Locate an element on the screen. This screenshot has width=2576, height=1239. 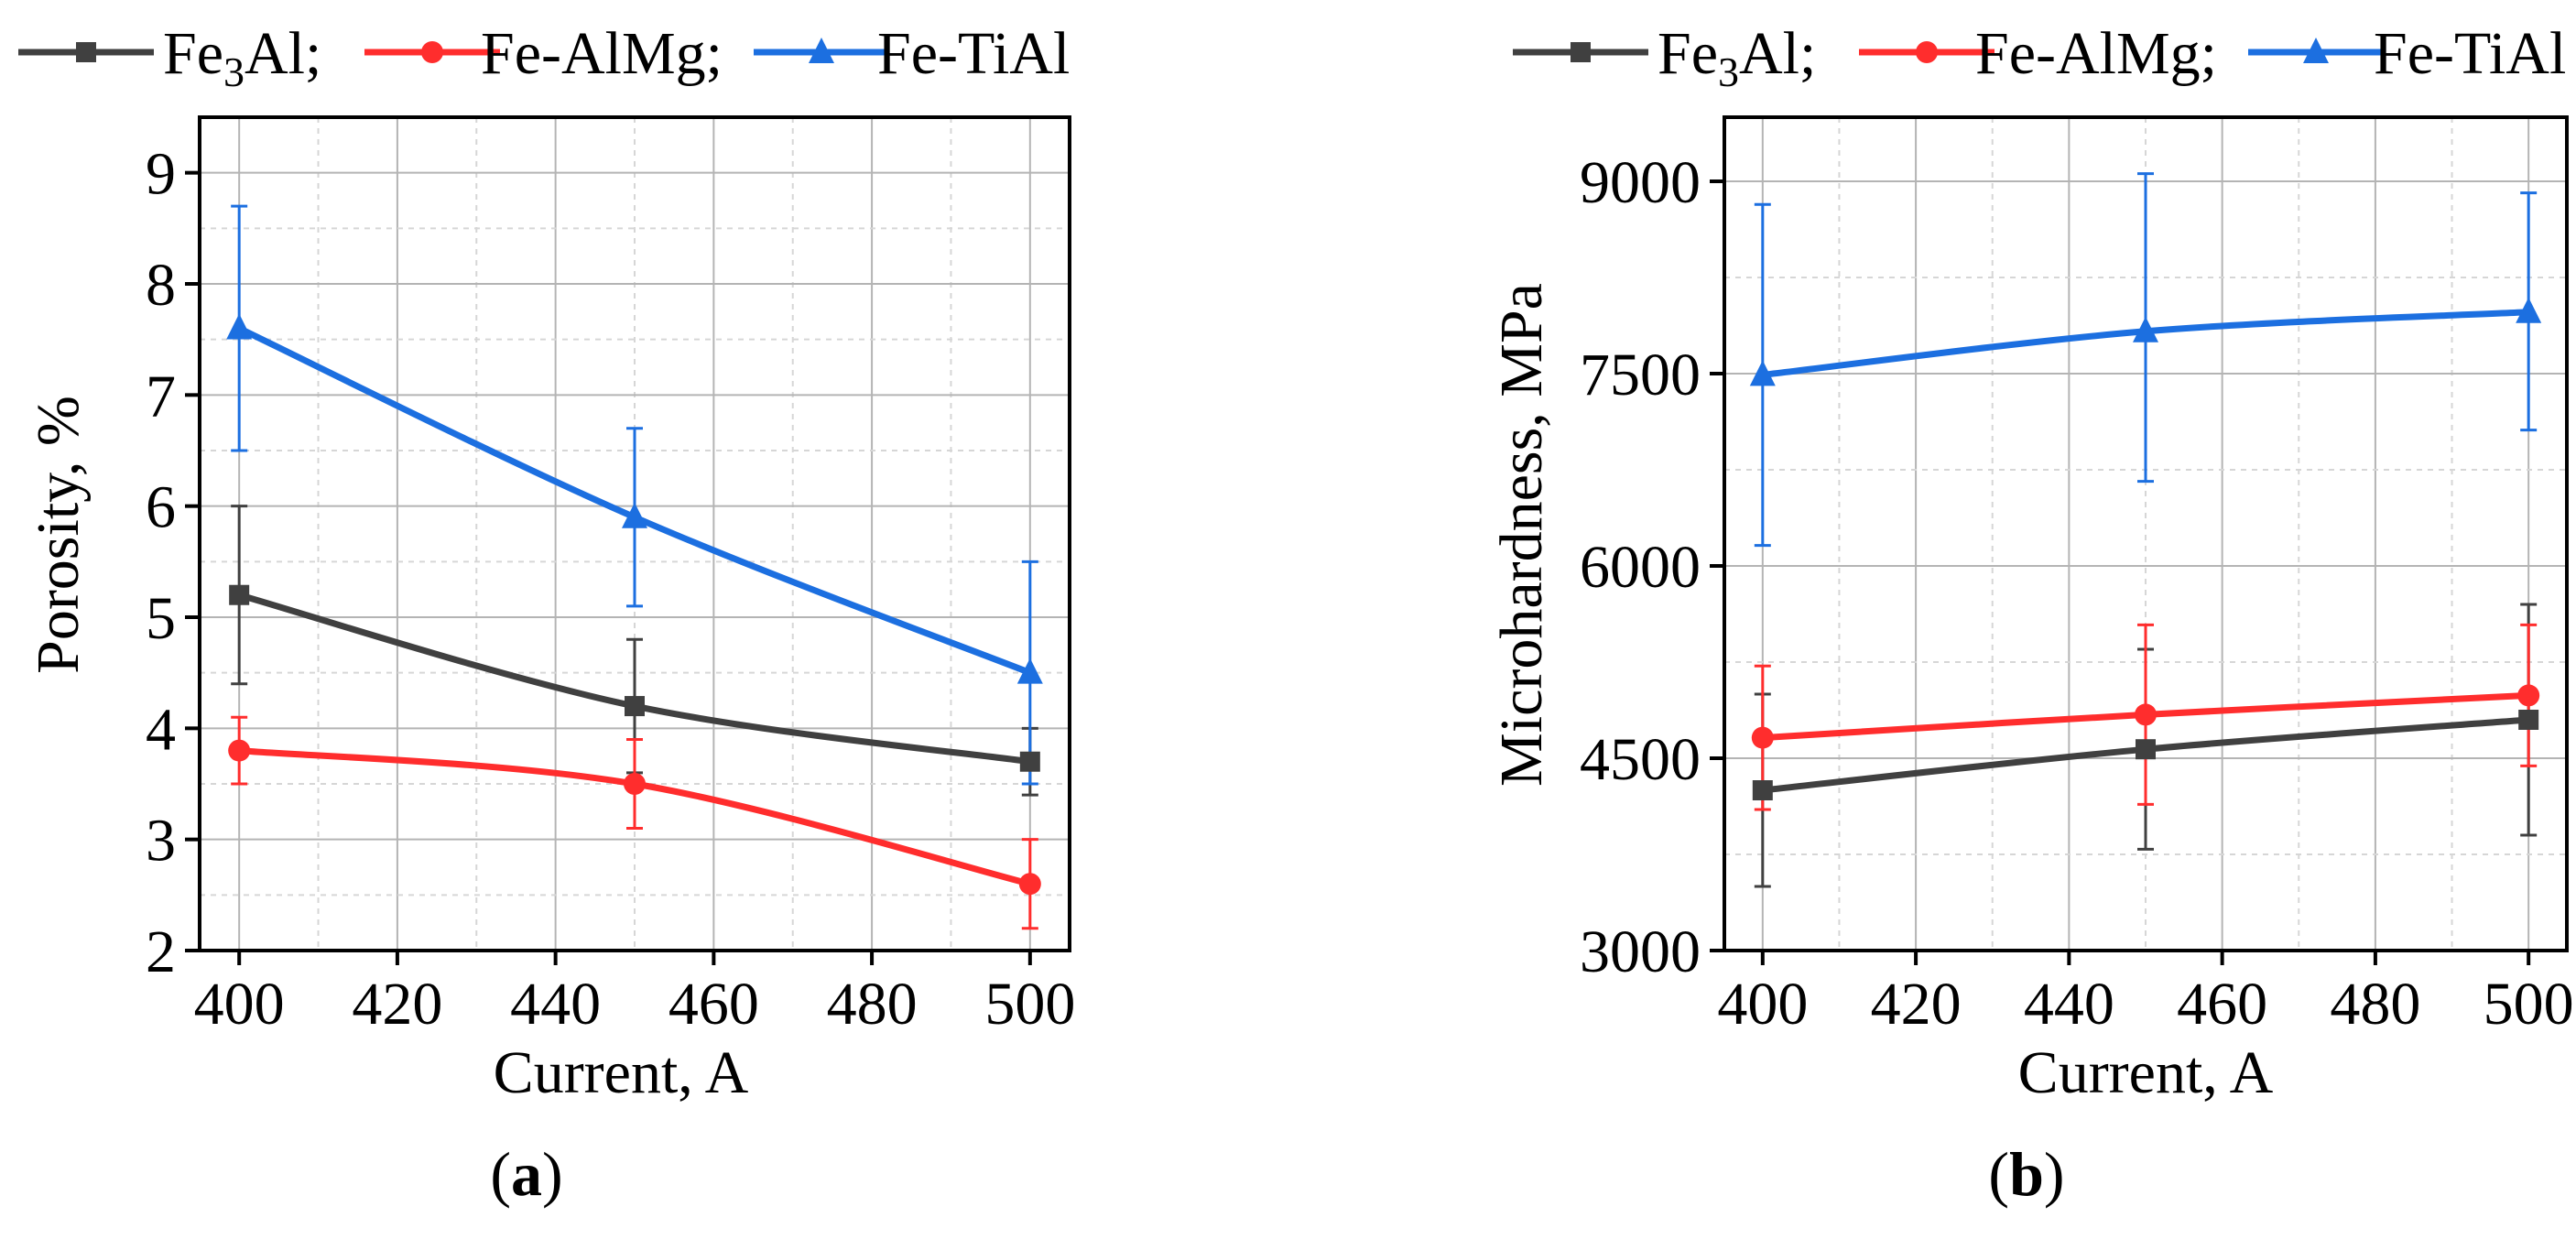
y-tick-label: 4 is located at coordinates (161, 729).